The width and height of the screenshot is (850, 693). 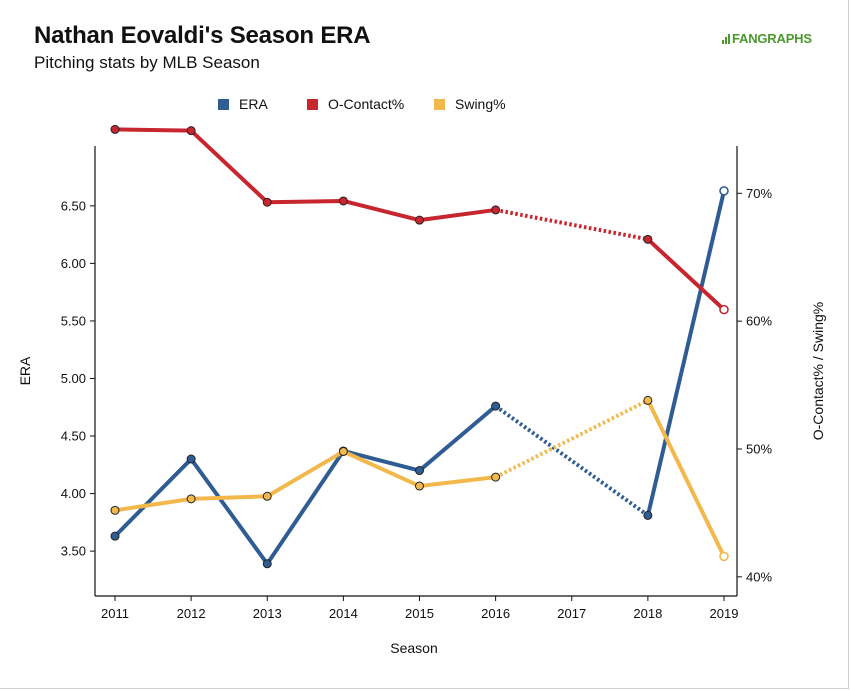 I want to click on logo-bars-icon, so click(x=726, y=38).